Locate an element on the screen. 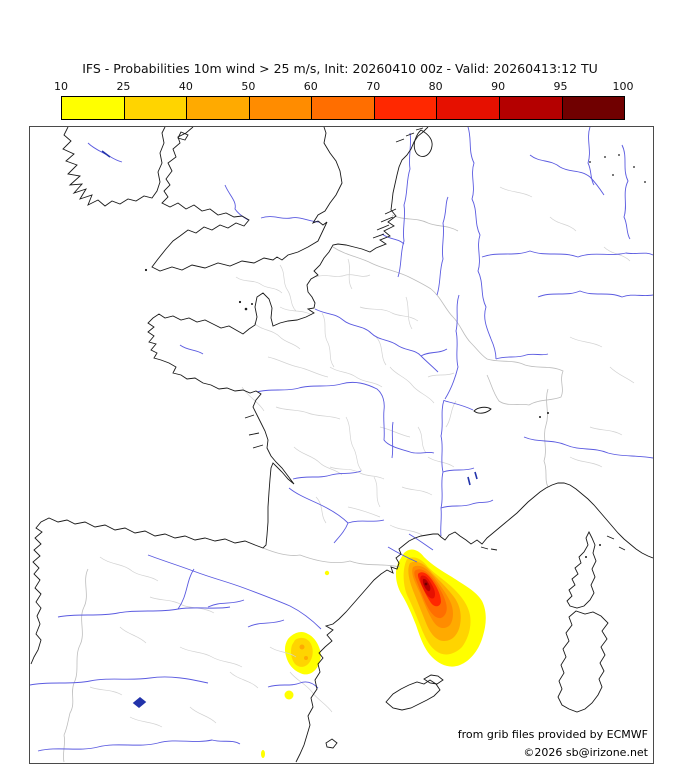 This screenshot has height=778, width=680. river-weser is located at coordinates (567, 175).